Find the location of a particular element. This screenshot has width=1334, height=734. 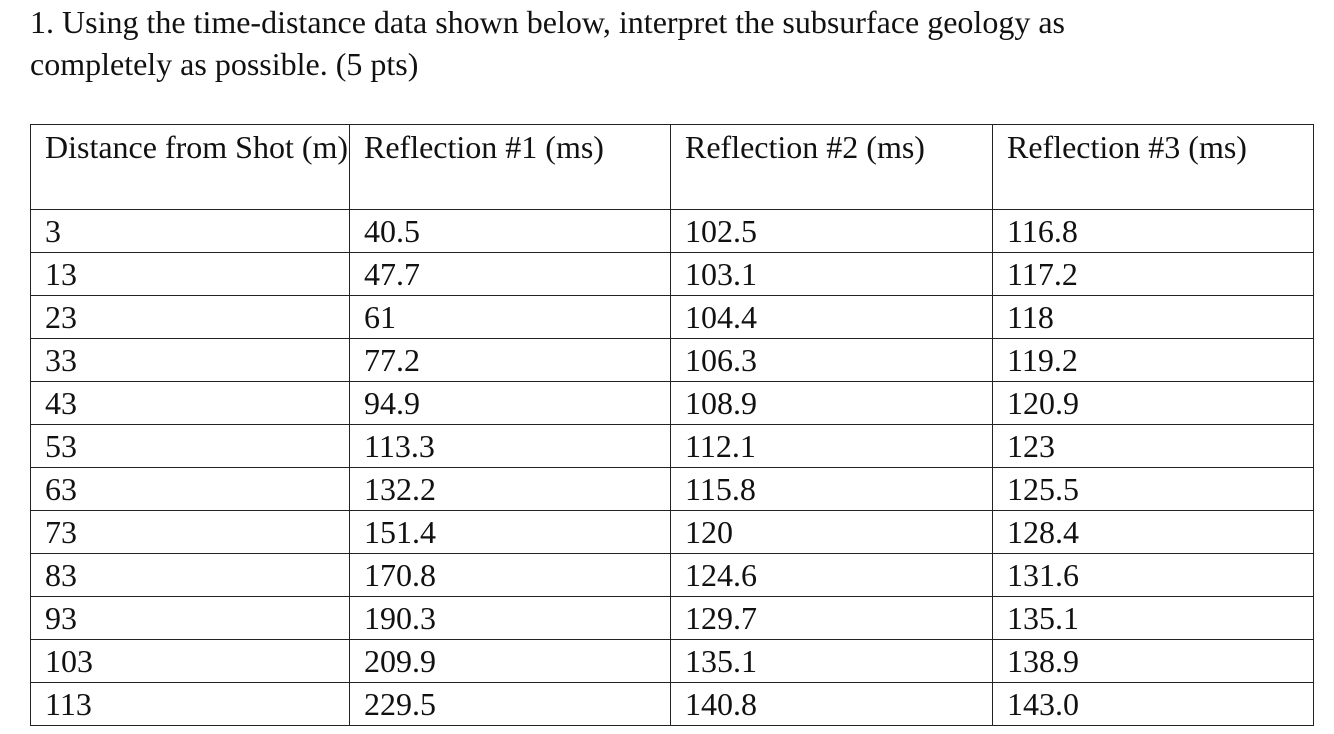

table-row: 3 40.5 102.5 116.8 is located at coordinates (672, 231).